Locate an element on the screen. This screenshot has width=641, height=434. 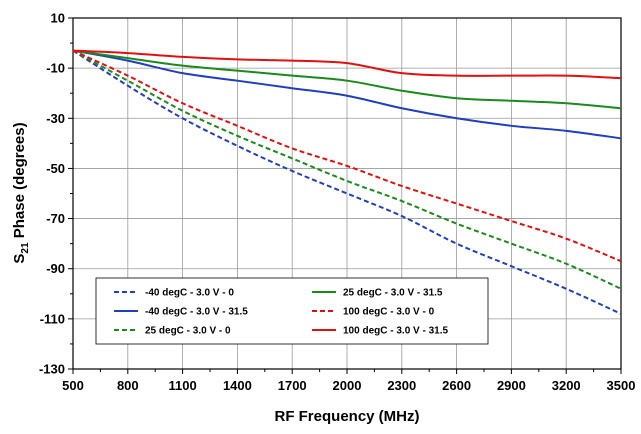
y-tick-label: -130 is located at coordinates (52, 369).